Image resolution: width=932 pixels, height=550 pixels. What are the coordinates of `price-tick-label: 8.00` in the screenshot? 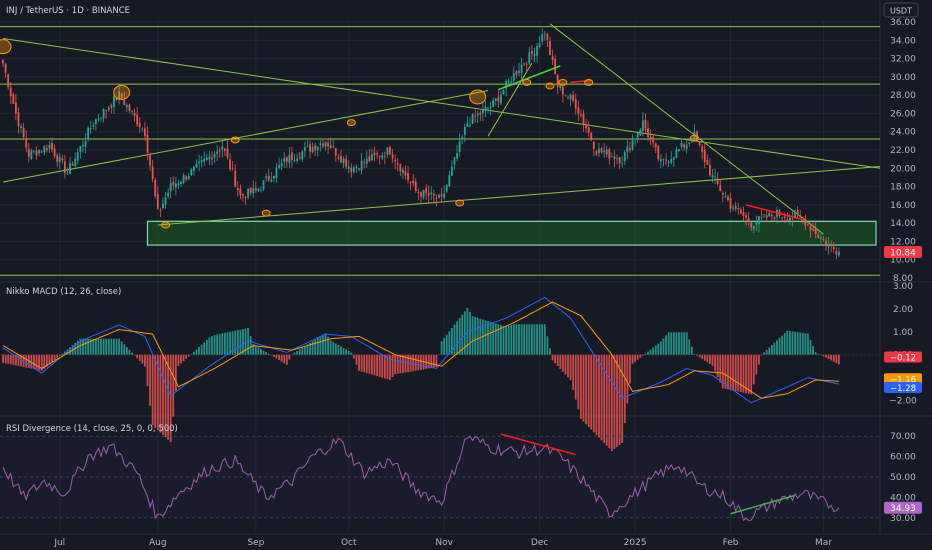 It's located at (903, 279).